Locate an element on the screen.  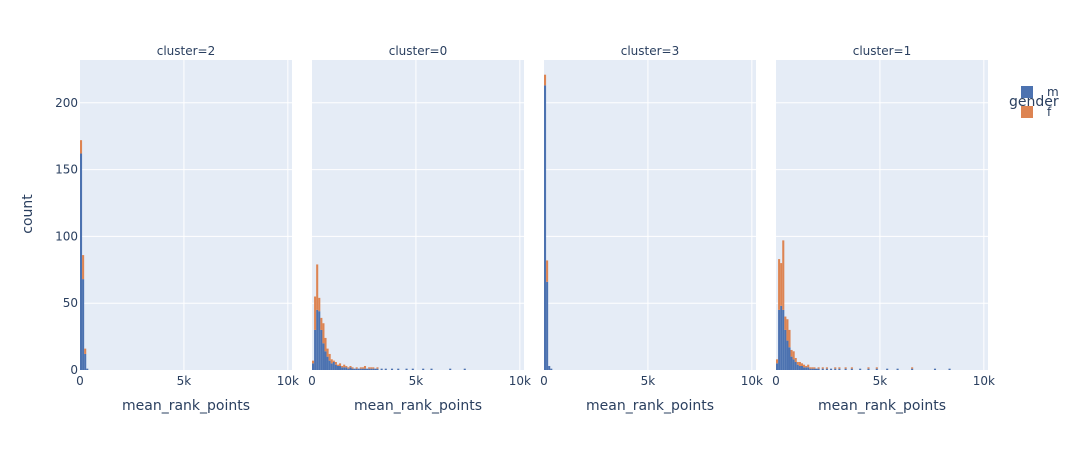
x-tick-label: 10k is located at coordinates (288, 381).